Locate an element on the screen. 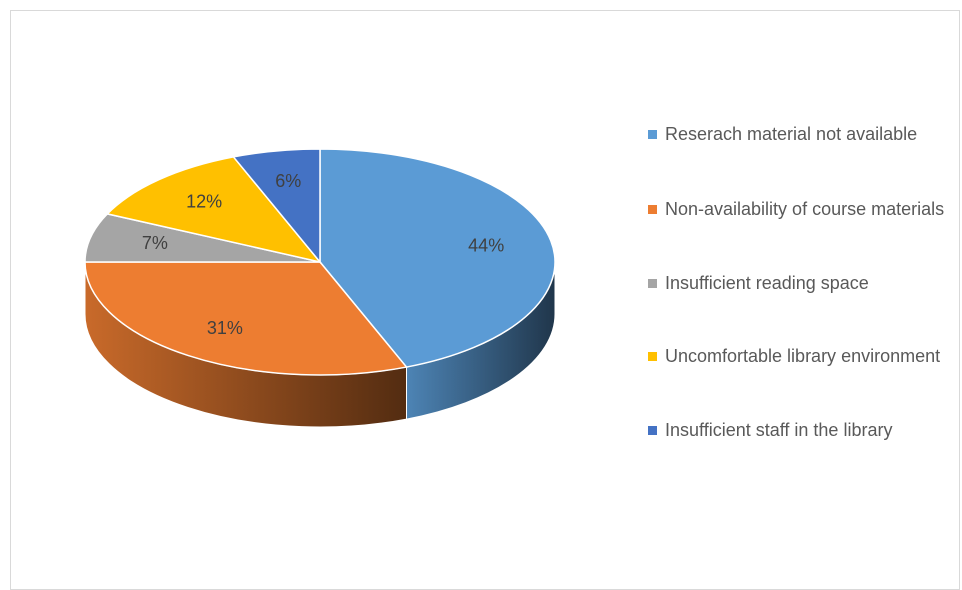 Image resolution: width=962 pixels, height=590 pixels. legend-label: Insufficient staff in the library is located at coordinates (779, 430).